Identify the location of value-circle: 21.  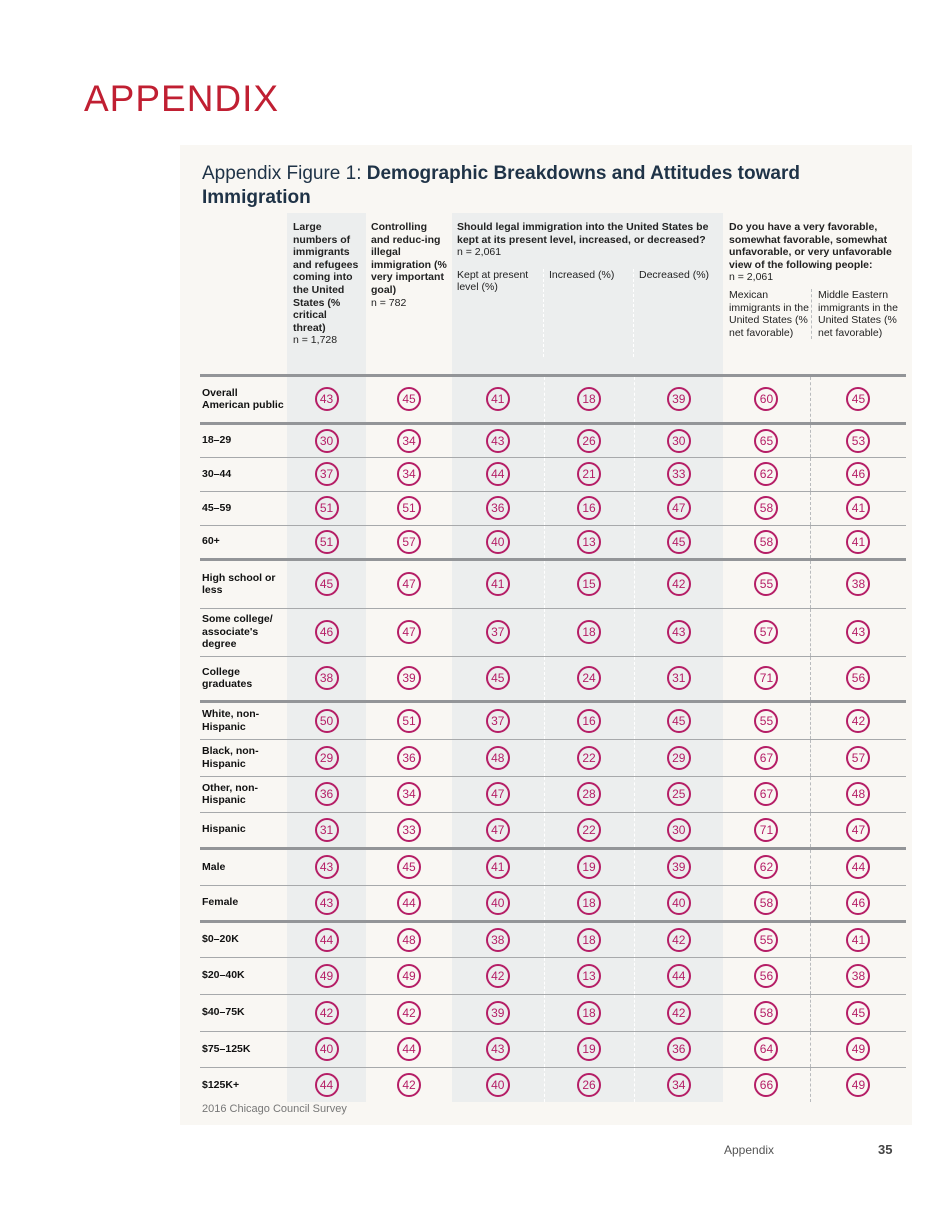
(589, 474).